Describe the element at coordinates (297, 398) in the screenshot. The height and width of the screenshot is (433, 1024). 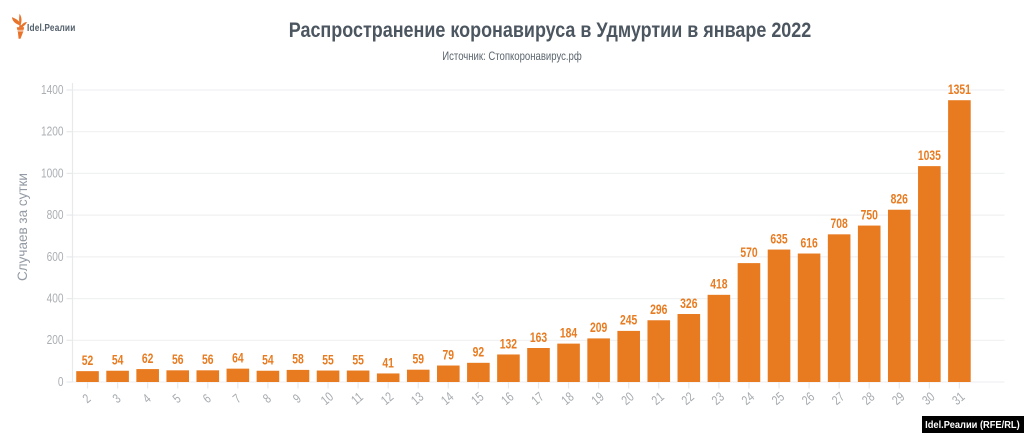
I see `svg-text: 9` at that location.